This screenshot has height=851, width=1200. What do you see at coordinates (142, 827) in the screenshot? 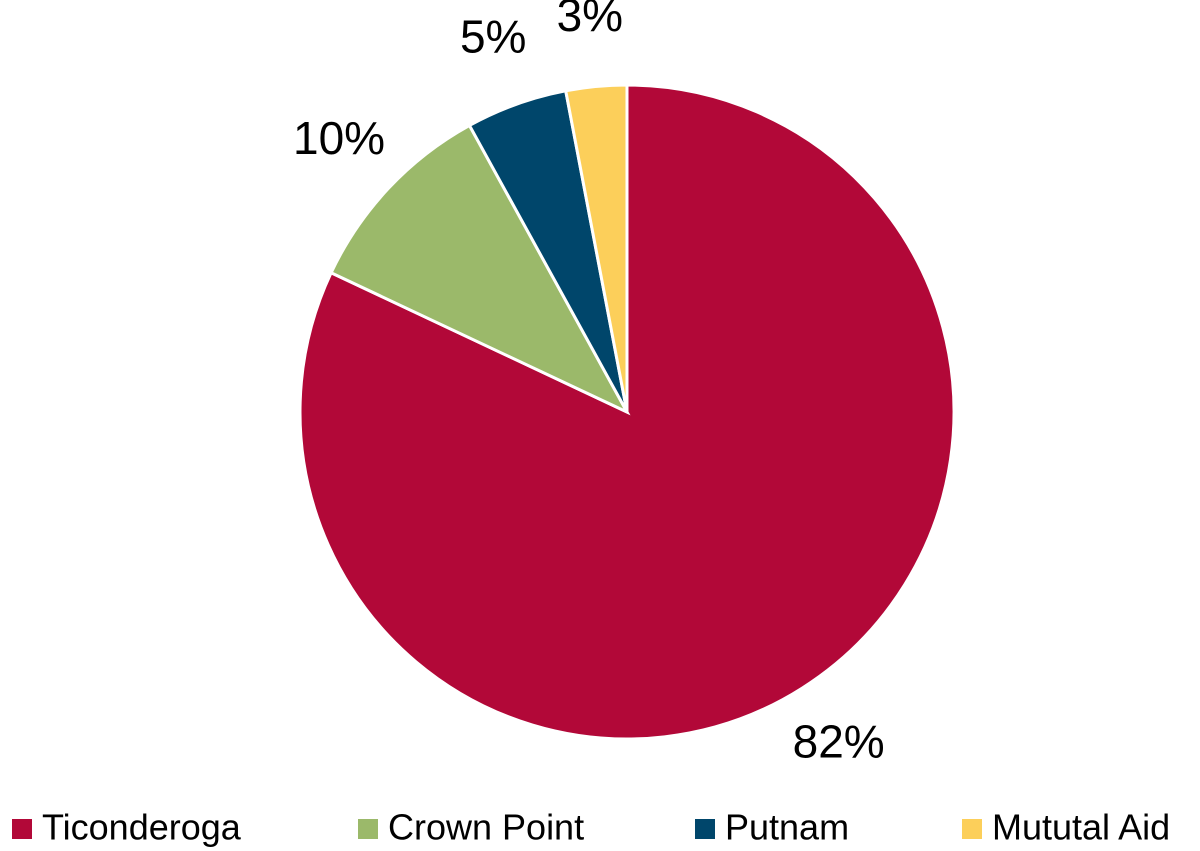
I see `legend-label: Ticonderoga` at bounding box center [142, 827].